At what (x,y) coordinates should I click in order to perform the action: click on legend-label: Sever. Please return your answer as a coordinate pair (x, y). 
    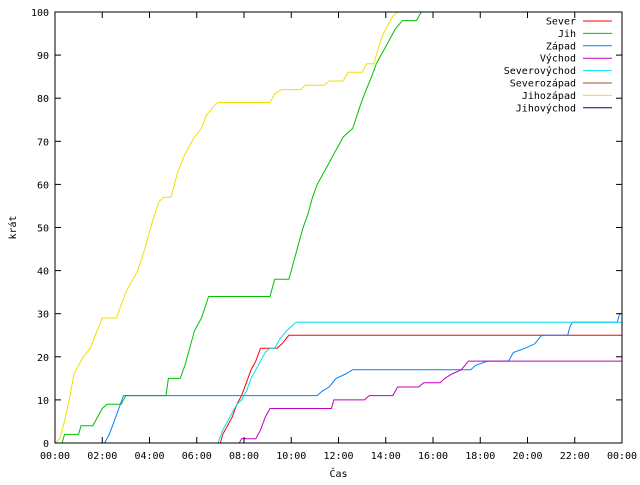
    Looking at the image, I should click on (561, 22).